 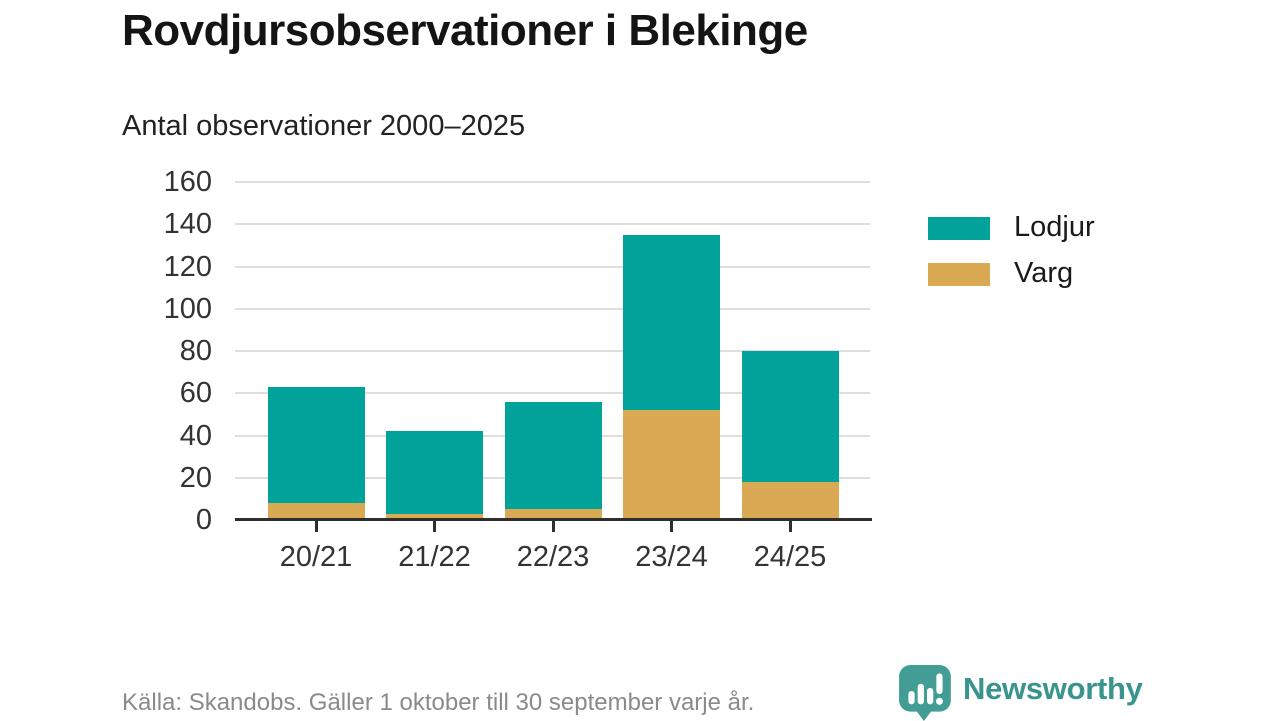 I want to click on legend-swatch-varg, so click(x=959, y=274).